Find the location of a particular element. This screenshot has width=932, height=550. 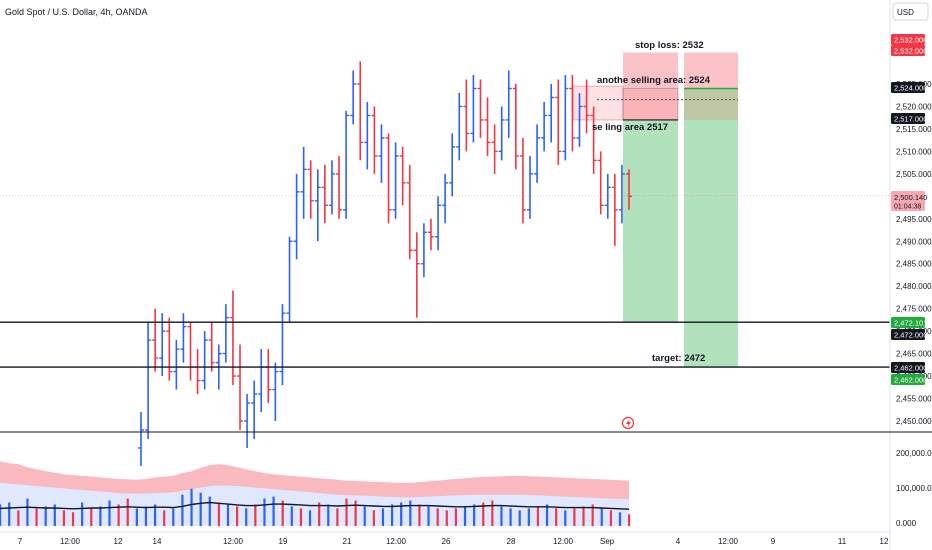

price-badge: 2,517.000 is located at coordinates (909, 118).